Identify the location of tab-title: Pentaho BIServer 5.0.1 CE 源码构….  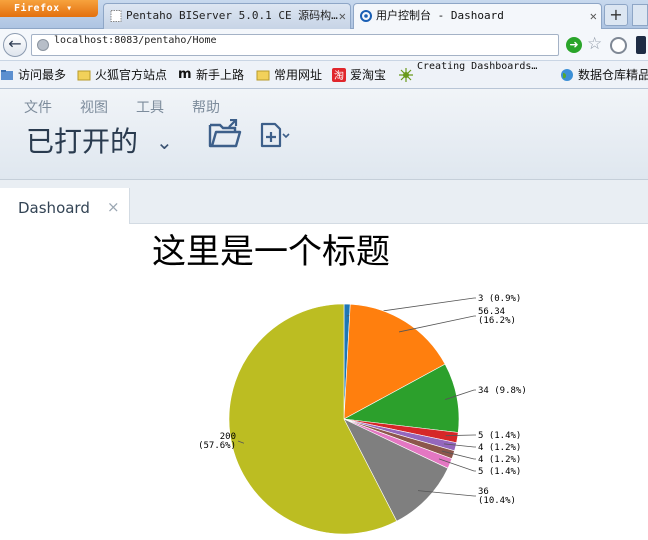
(232, 15).